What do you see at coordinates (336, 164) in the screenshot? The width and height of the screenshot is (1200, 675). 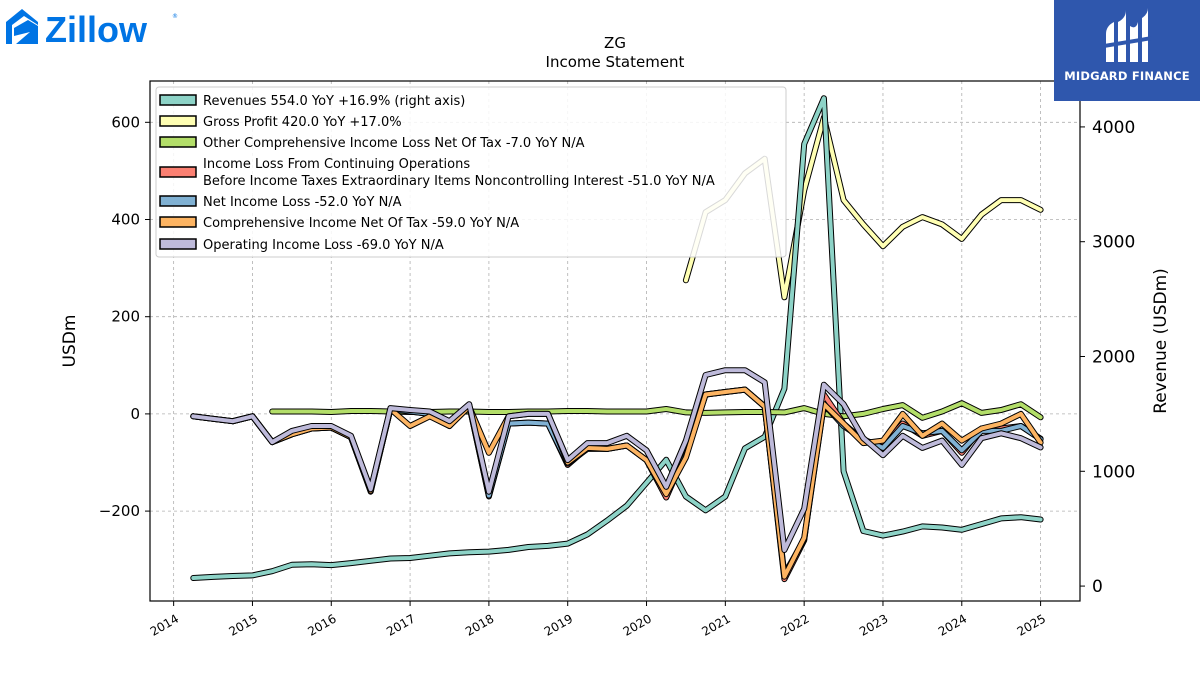 I see `legend-label: Income Loss From Continuing Operations` at bounding box center [336, 164].